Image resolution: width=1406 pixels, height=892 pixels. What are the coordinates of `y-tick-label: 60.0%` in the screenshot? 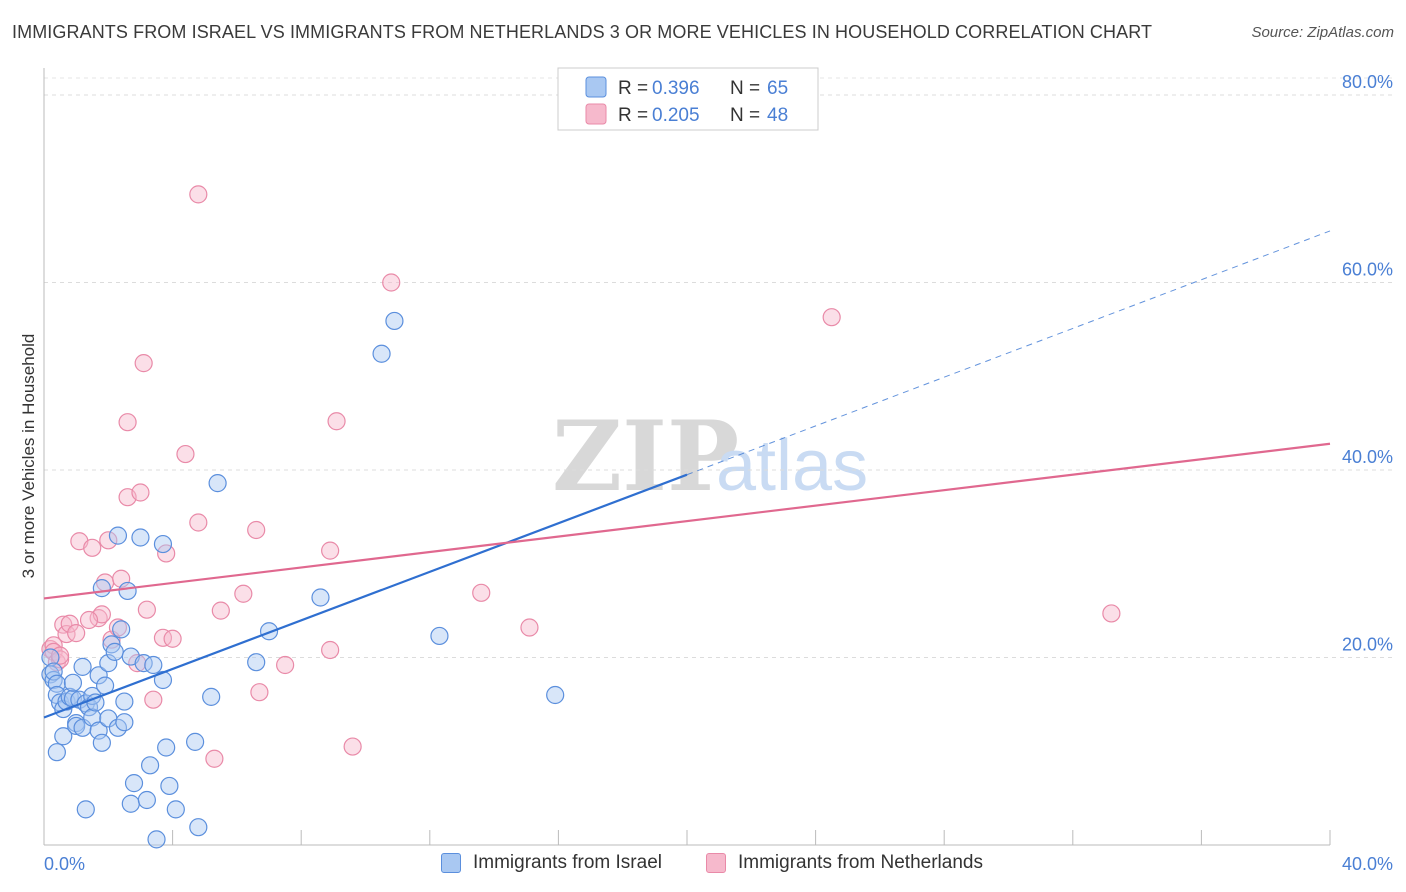 It's located at (1367, 270).